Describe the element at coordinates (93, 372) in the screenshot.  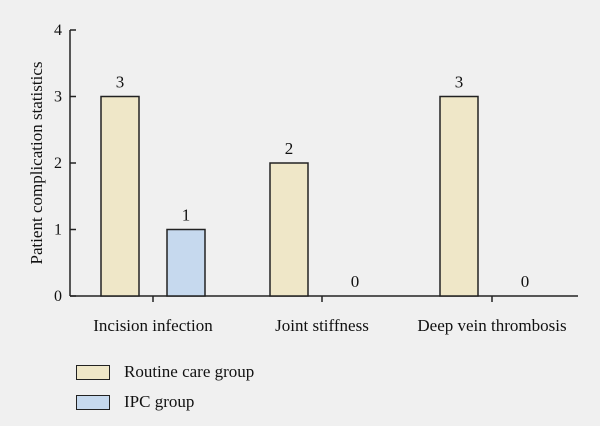
I see `legend-swatch-routine` at that location.